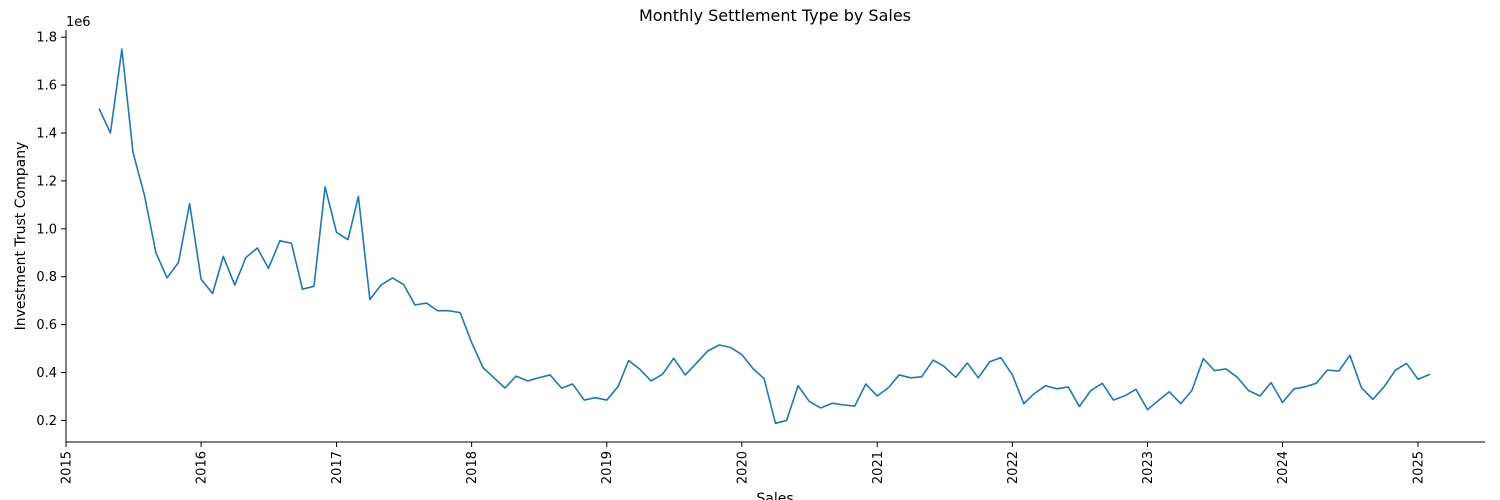  Describe the element at coordinates (46, 277) in the screenshot. I see `y-tick-label: 0.8` at that location.